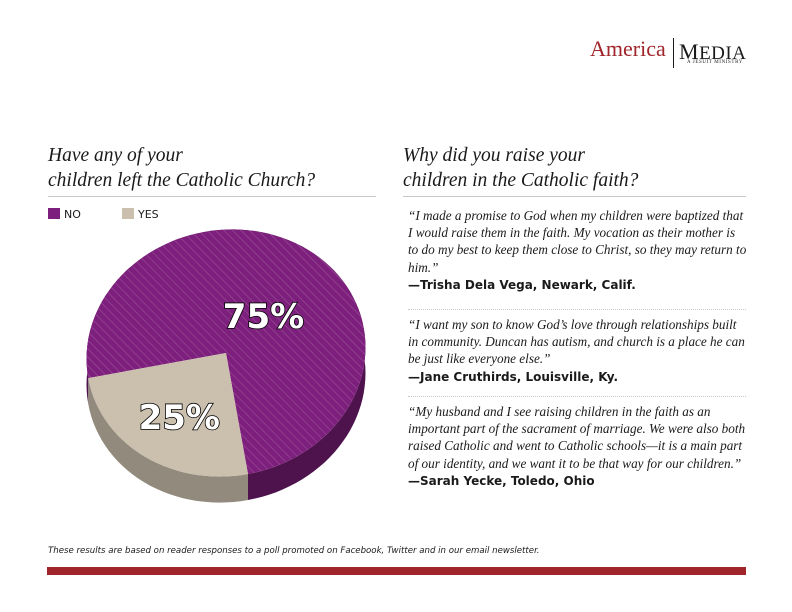  I want to click on pie-side-yes, so click(168, 440).